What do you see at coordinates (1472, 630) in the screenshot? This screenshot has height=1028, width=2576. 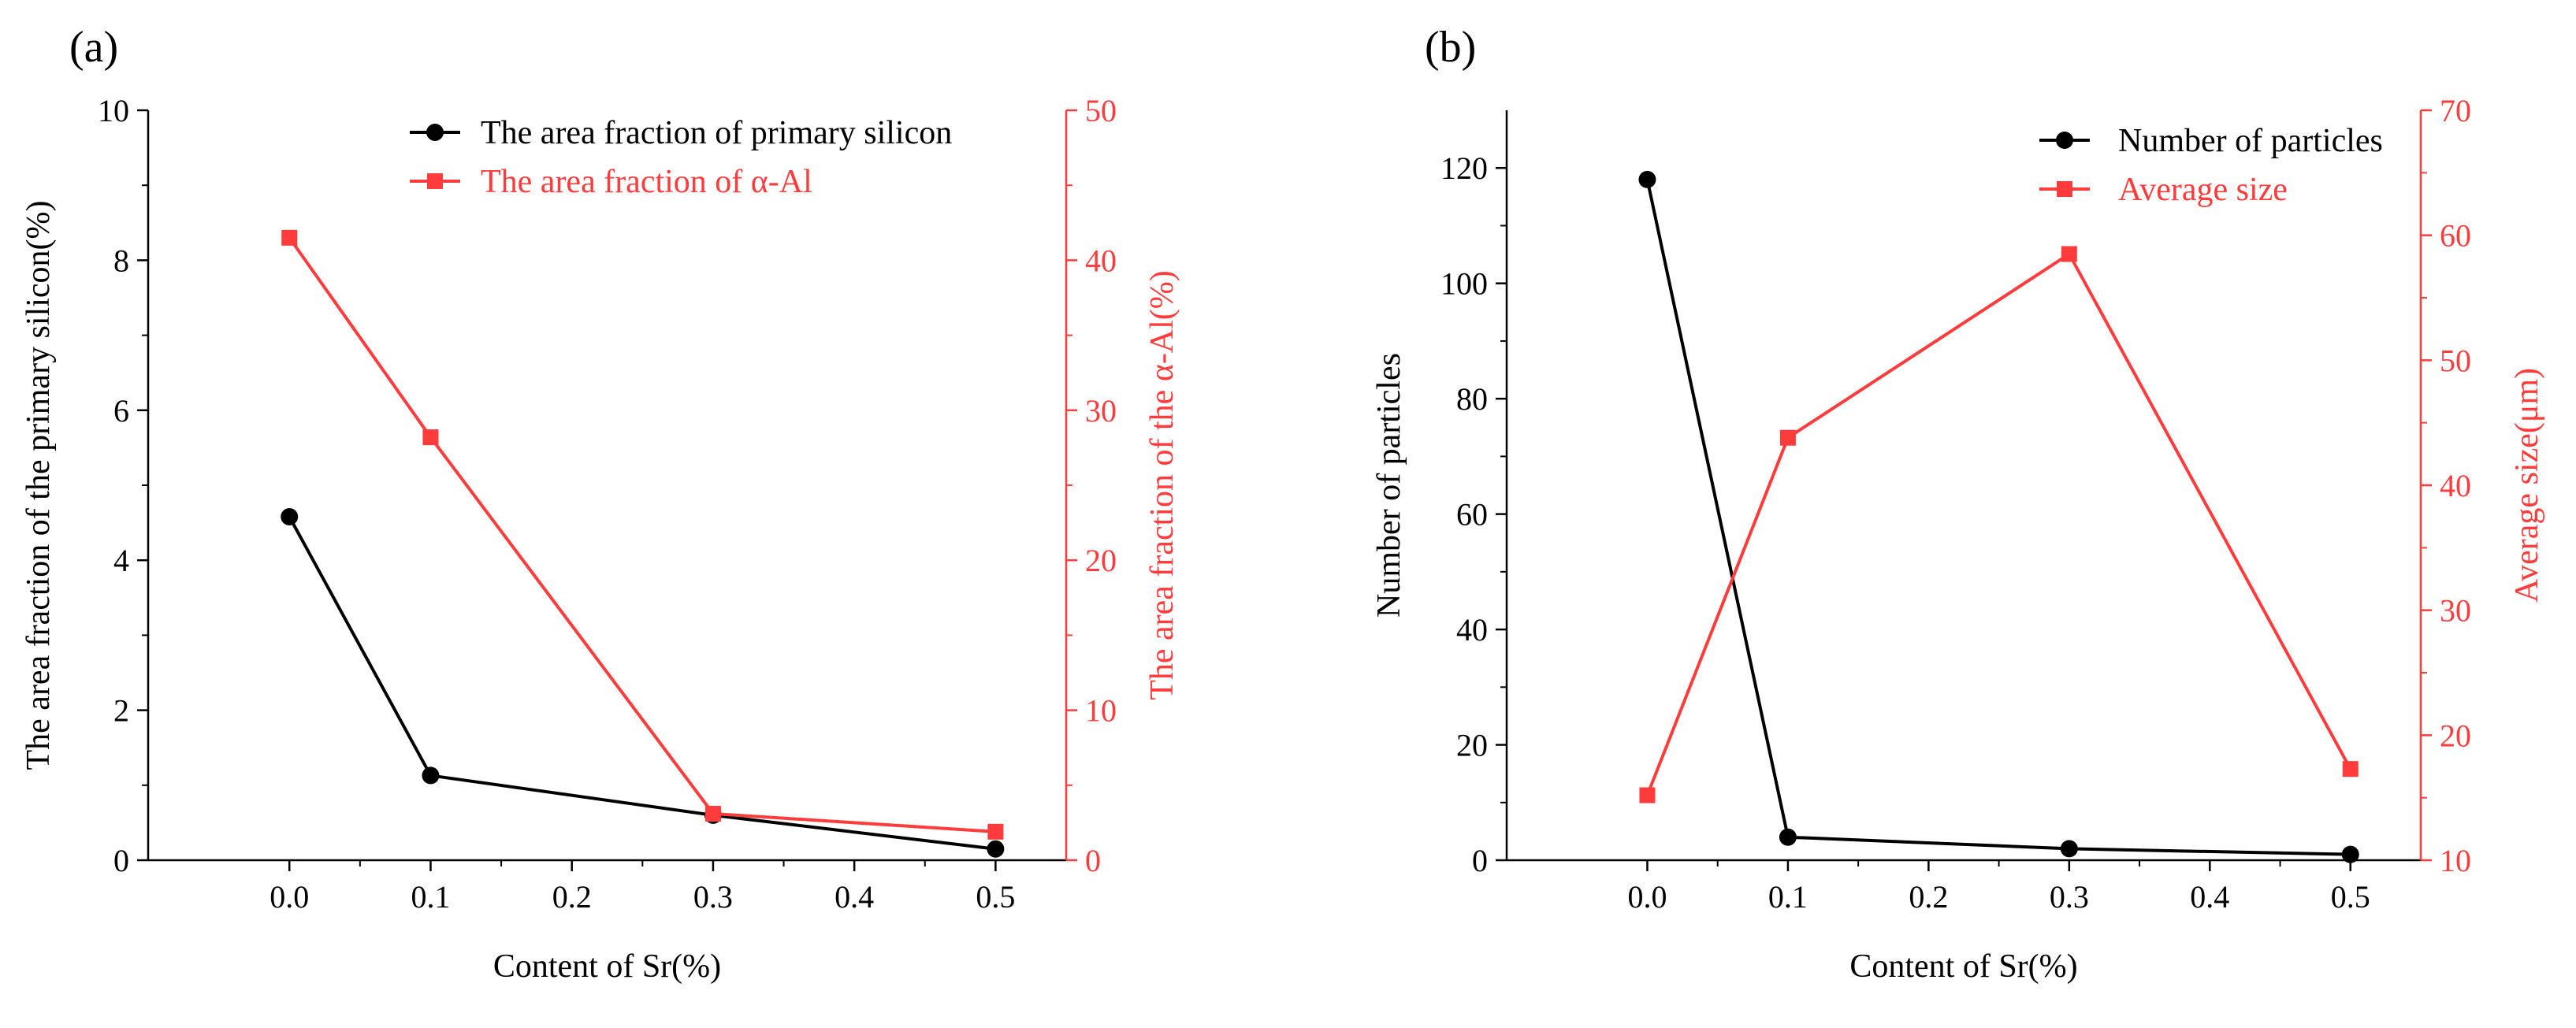 I see `y-tick-label-left: 40` at bounding box center [1472, 630].